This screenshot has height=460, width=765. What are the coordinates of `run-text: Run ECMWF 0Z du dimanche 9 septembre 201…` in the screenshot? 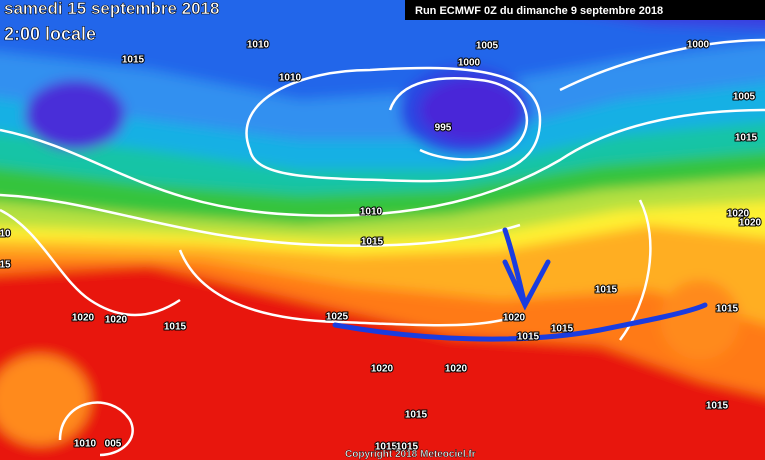 It's located at (539, 11).